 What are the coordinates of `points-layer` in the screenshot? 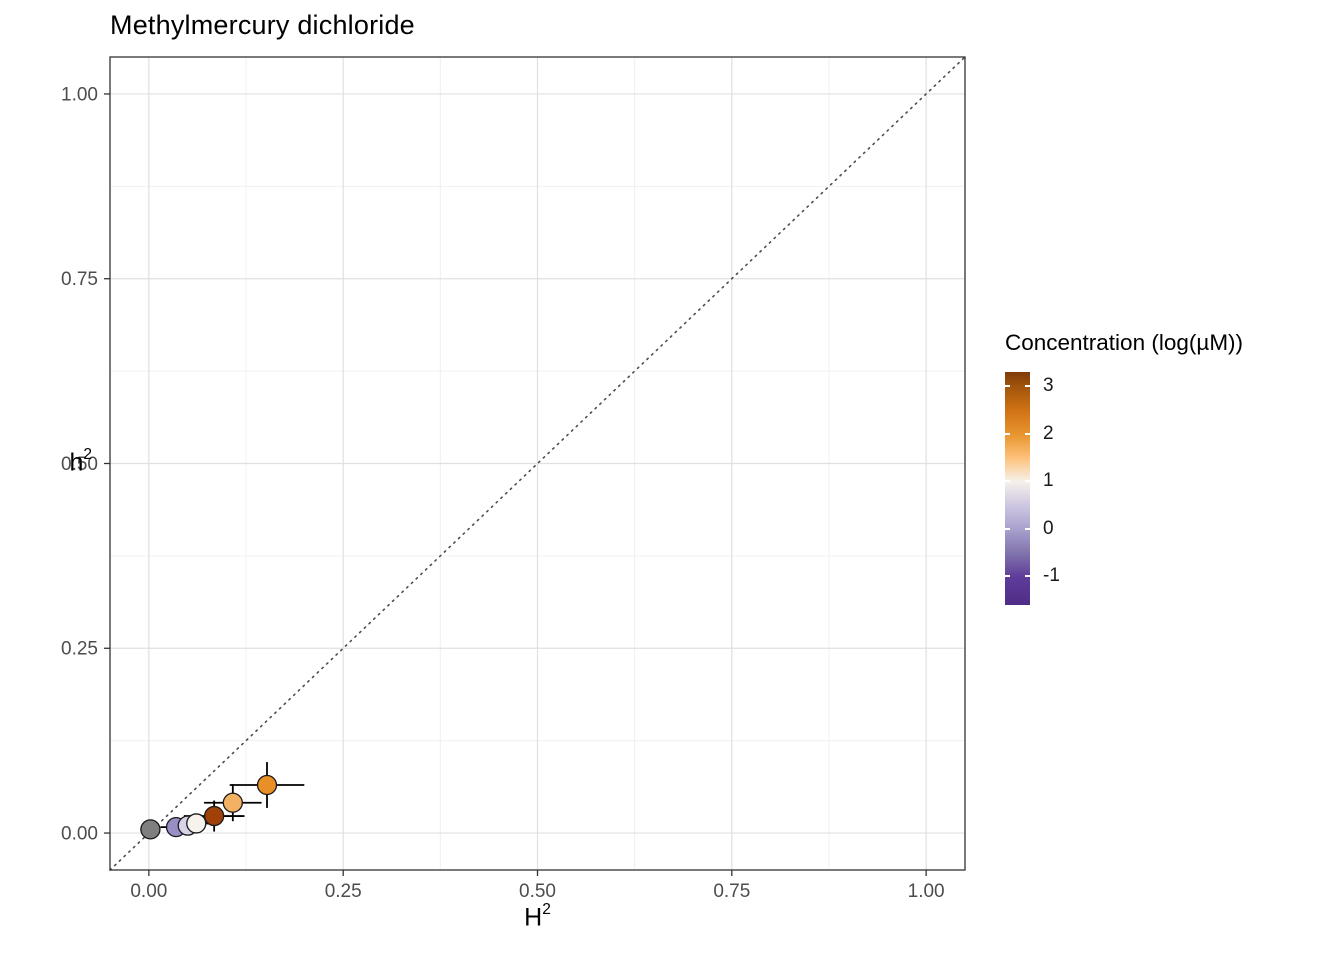 It's located at (209, 807).